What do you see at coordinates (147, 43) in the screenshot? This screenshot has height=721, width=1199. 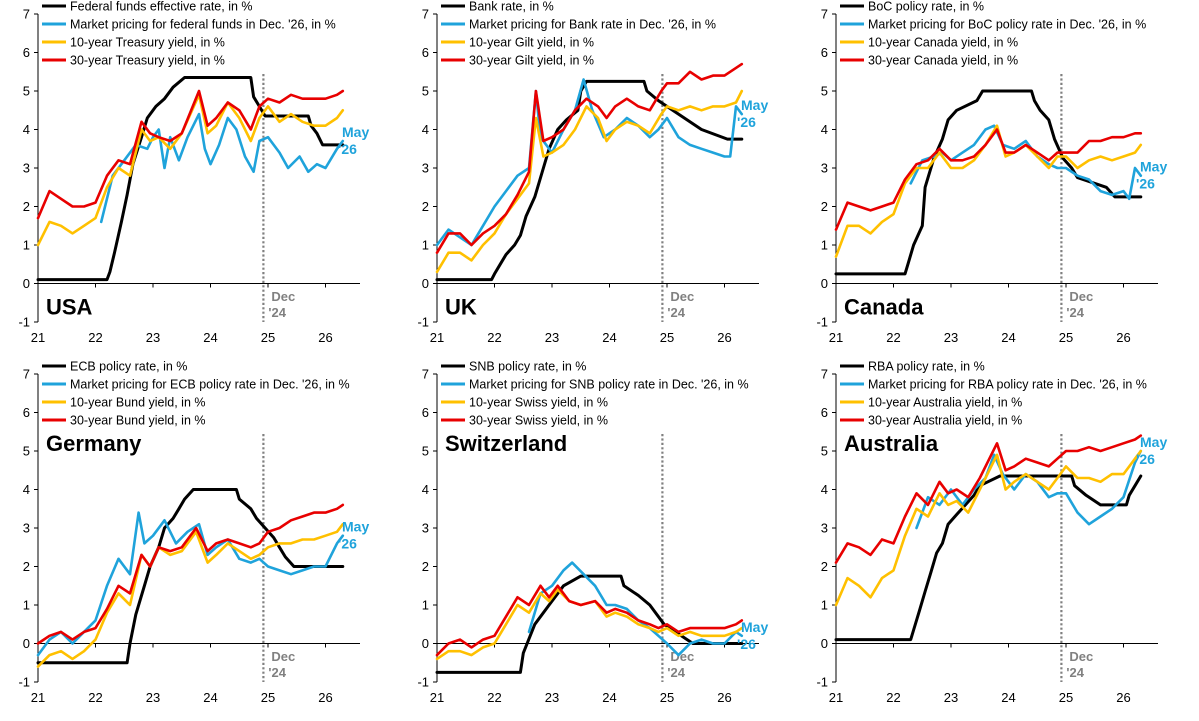 I see `legend-label-y10: 10-year Treasury yield, in %` at bounding box center [147, 43].